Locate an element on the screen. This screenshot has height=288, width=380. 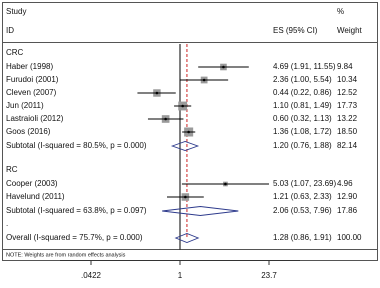
weight: 9.84 is located at coordinates (345, 66).